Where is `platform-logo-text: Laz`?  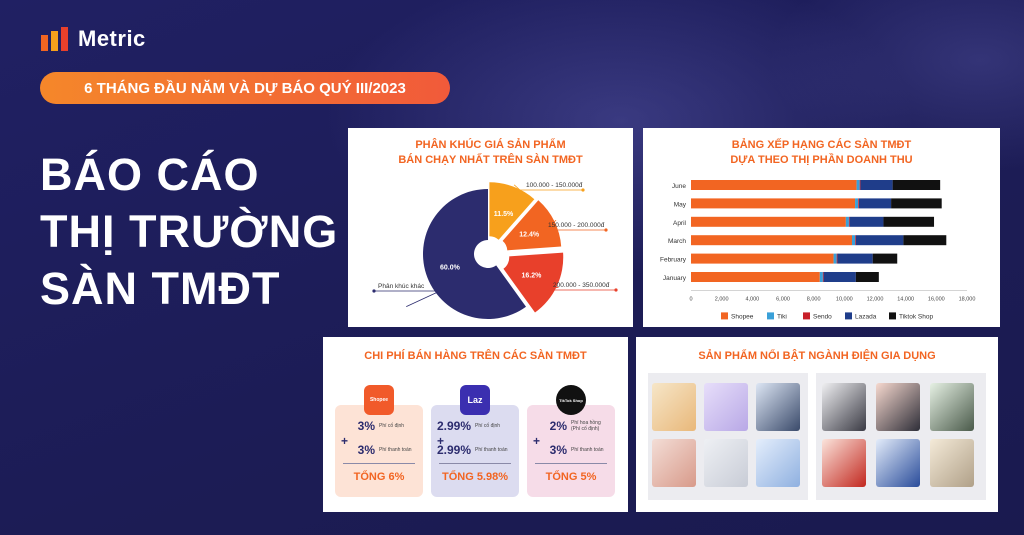 platform-logo-text: Laz is located at coordinates (475, 400).